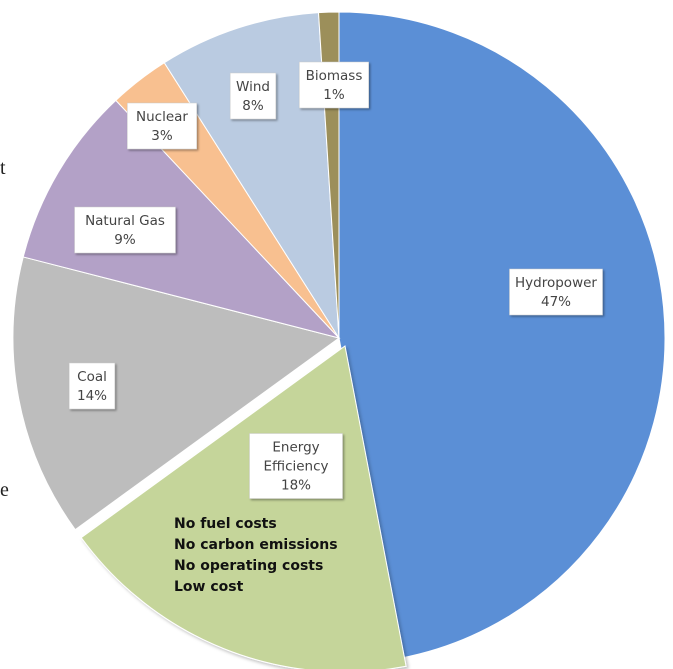  I want to click on slice-value-label: 8%, so click(253, 106).